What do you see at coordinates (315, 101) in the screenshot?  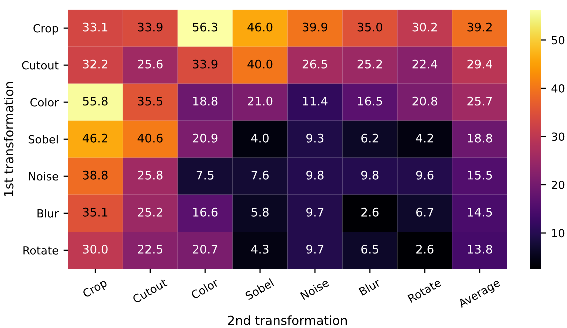 I see `data-label: 11.4` at bounding box center [315, 101].